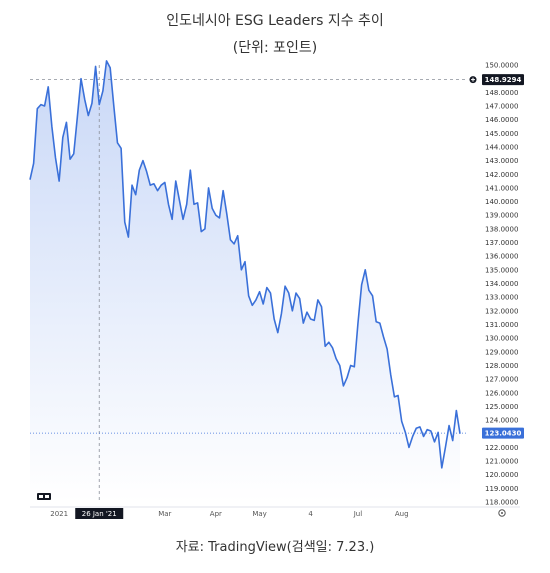 This screenshot has height=573, width=550. I want to click on x-tick-label: 26 Jan '21, so click(99, 514).